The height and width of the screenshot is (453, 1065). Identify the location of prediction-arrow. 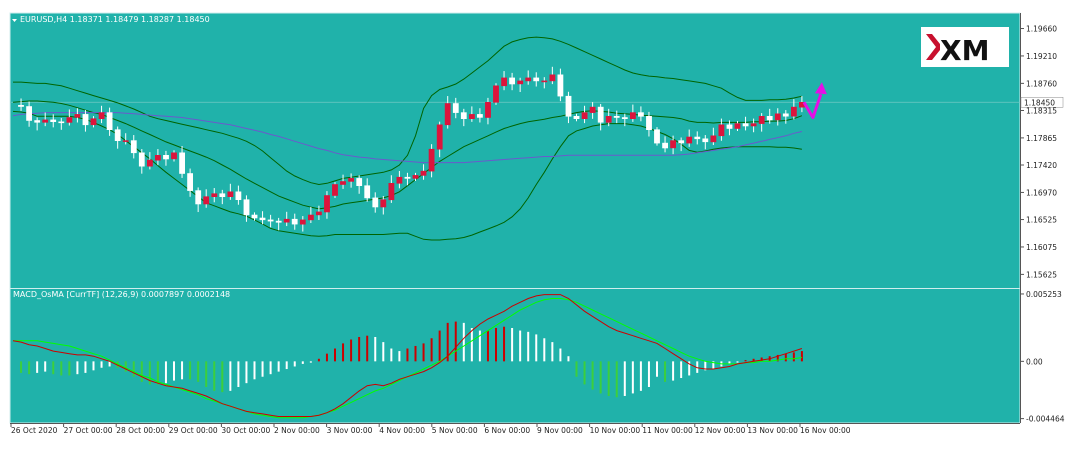
(814, 100).